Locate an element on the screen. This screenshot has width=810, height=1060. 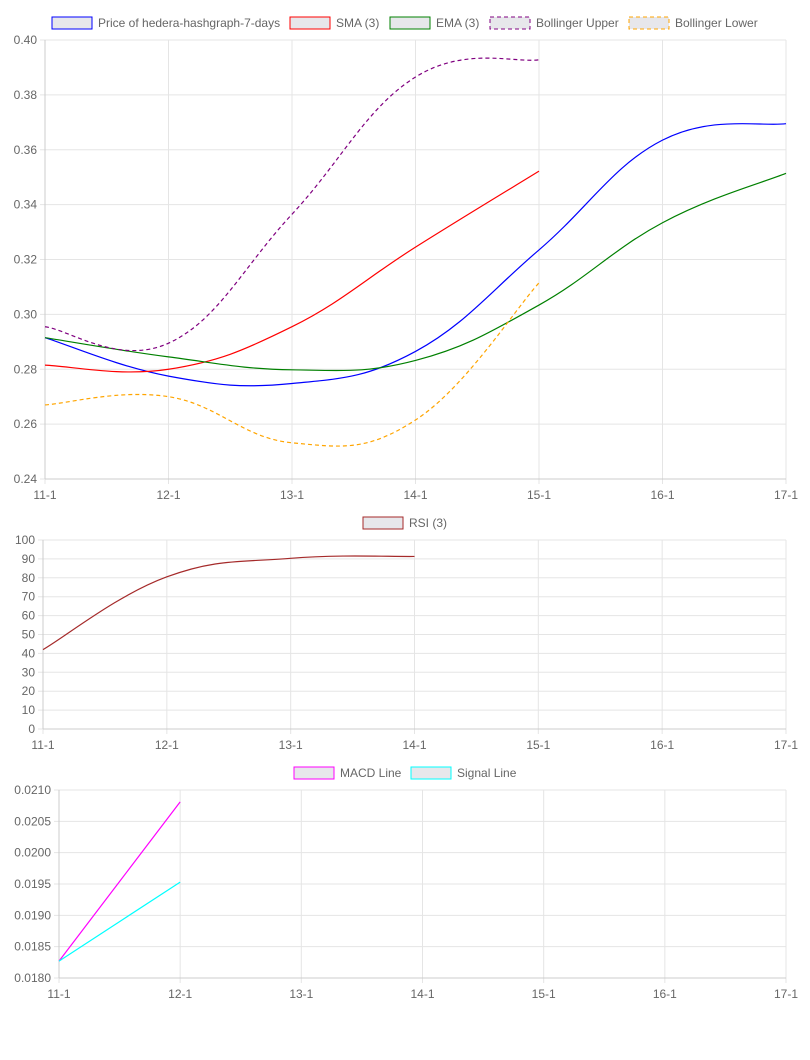
legend-label: SMA (3) is located at coordinates (357, 23).